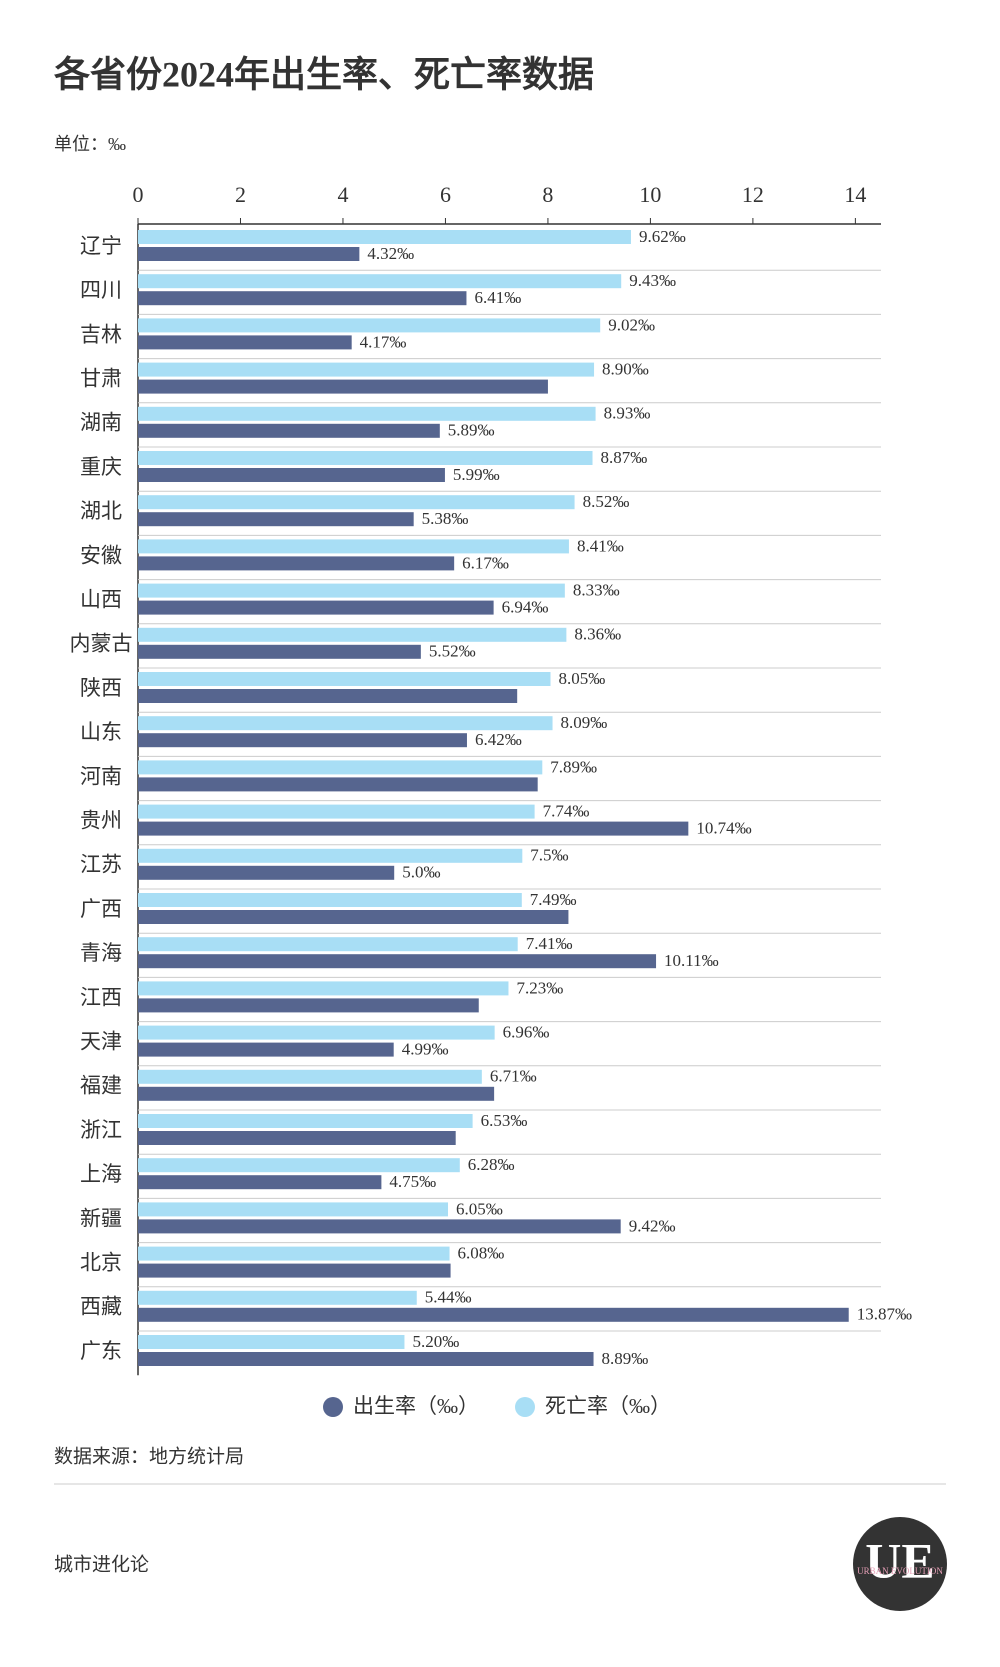  What do you see at coordinates (547, 194) in the screenshot?
I see `x-tick-label: 8` at bounding box center [547, 194].